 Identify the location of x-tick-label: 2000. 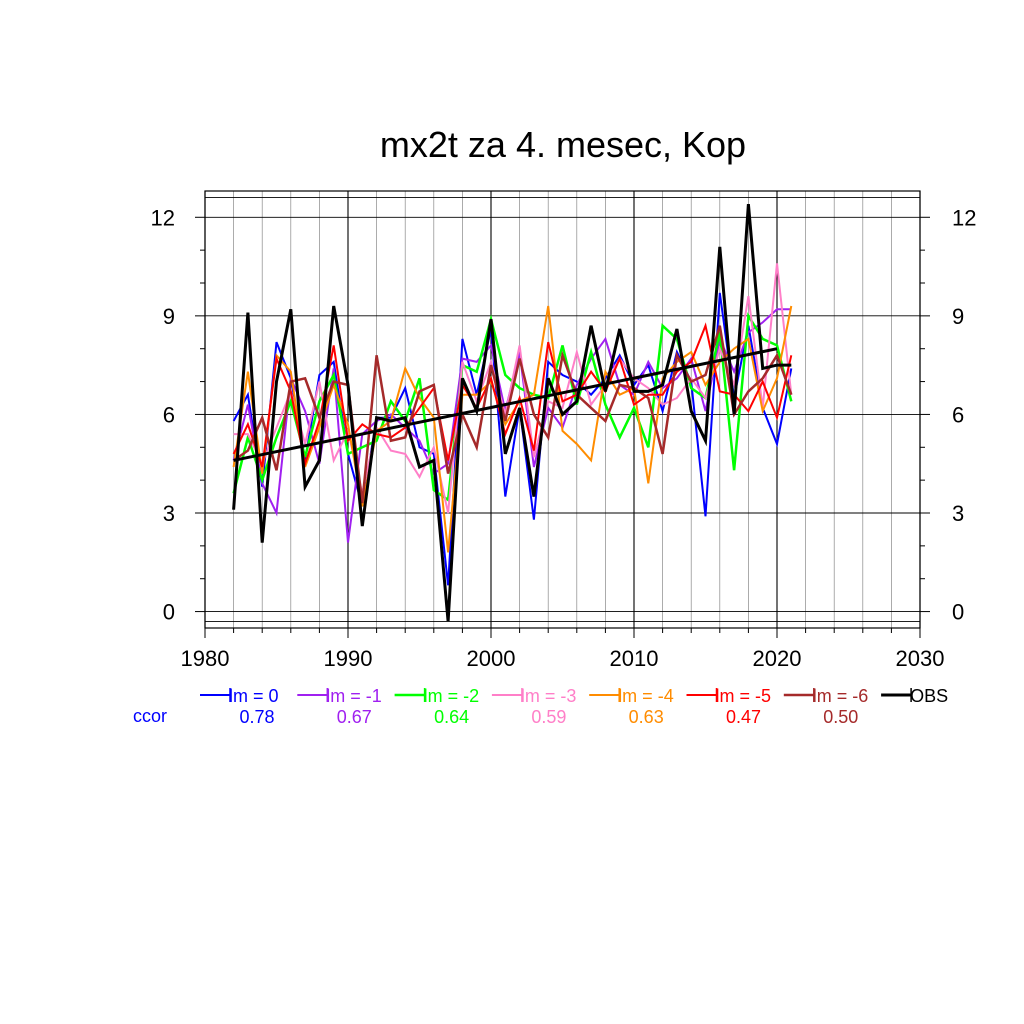
(491, 658).